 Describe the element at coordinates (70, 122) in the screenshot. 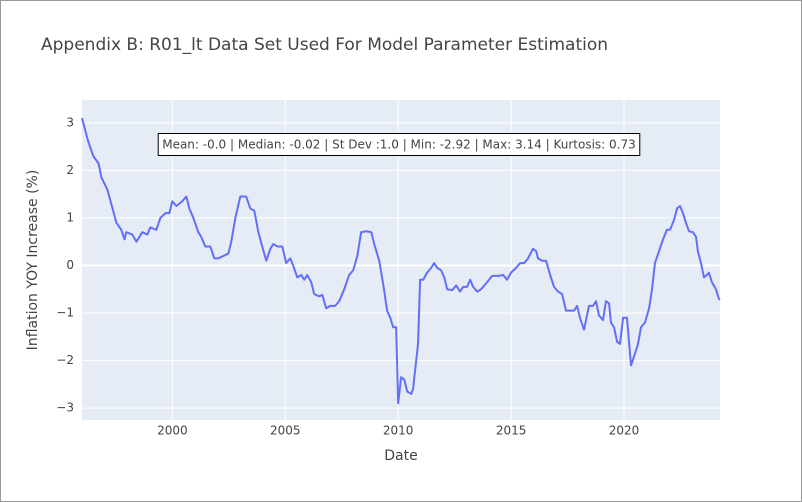

I see `y-tick-label: 3` at that location.